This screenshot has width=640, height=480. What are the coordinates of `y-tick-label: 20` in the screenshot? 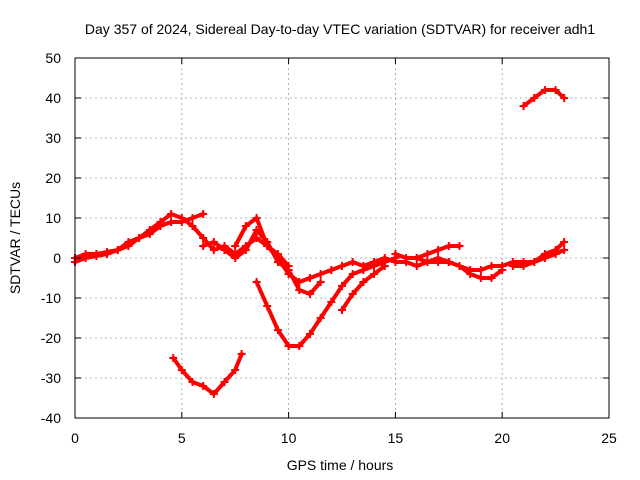 It's located at (53, 178).